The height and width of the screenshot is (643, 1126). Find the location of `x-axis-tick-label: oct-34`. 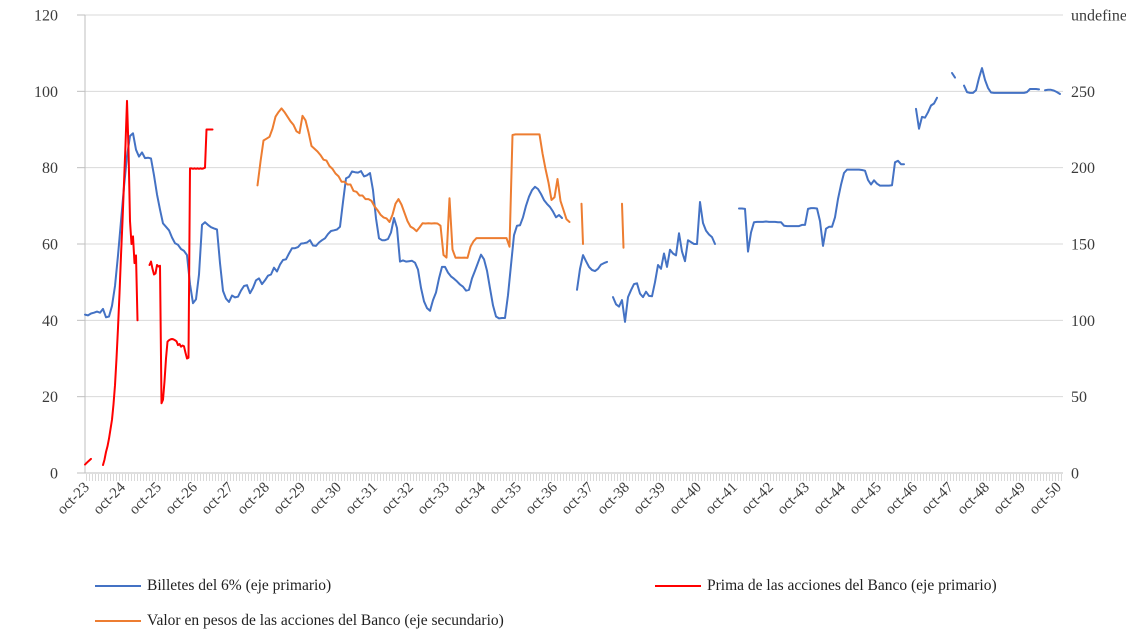

x-axis-tick-label: oct-34 is located at coordinates (469, 498).